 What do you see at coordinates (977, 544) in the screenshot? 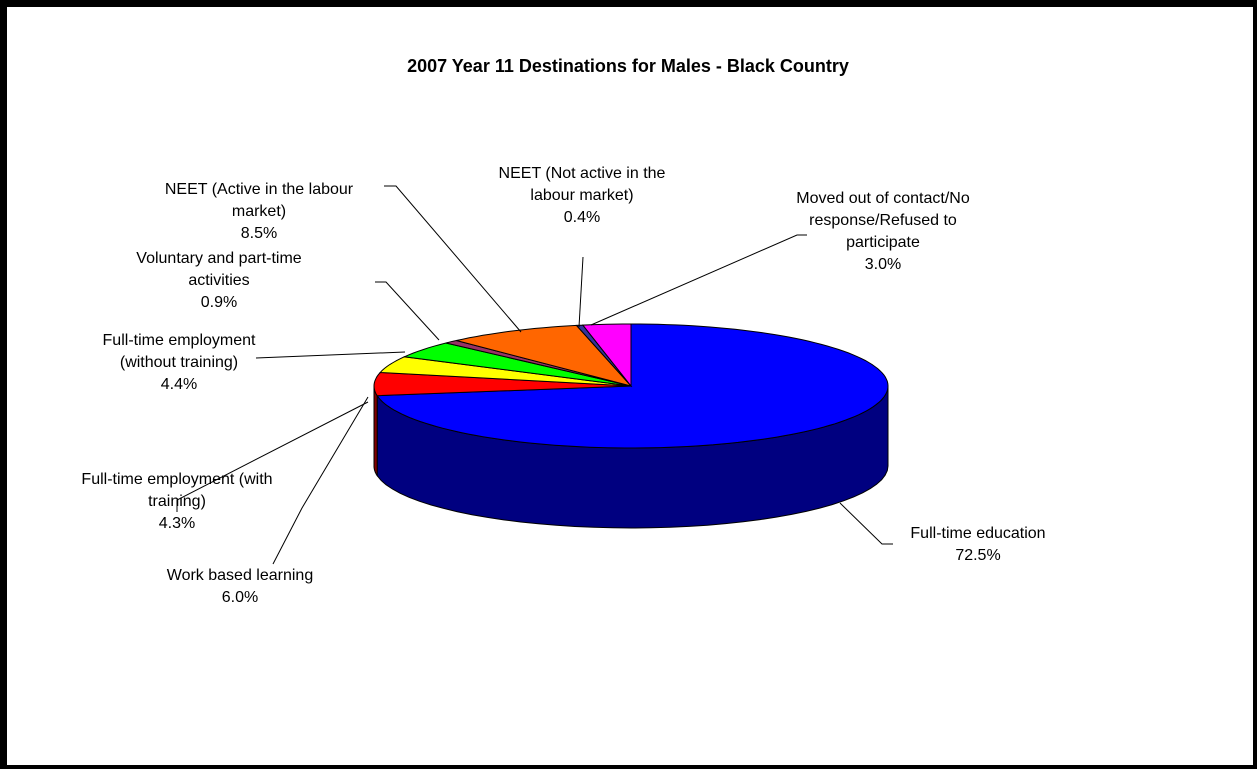
I see `slice-label-full-time-education: Full-time education 72.5%` at bounding box center [977, 544].